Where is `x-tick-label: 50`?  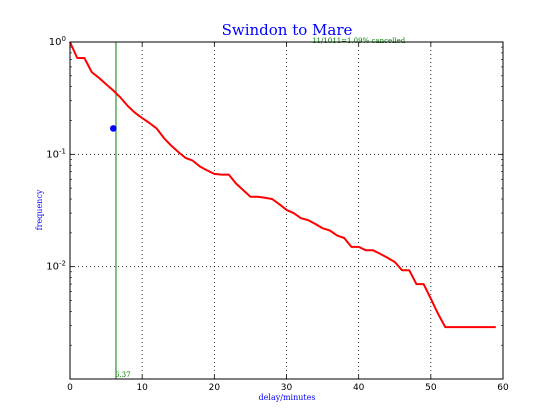
x-tick-label: 50 is located at coordinates (431, 388).